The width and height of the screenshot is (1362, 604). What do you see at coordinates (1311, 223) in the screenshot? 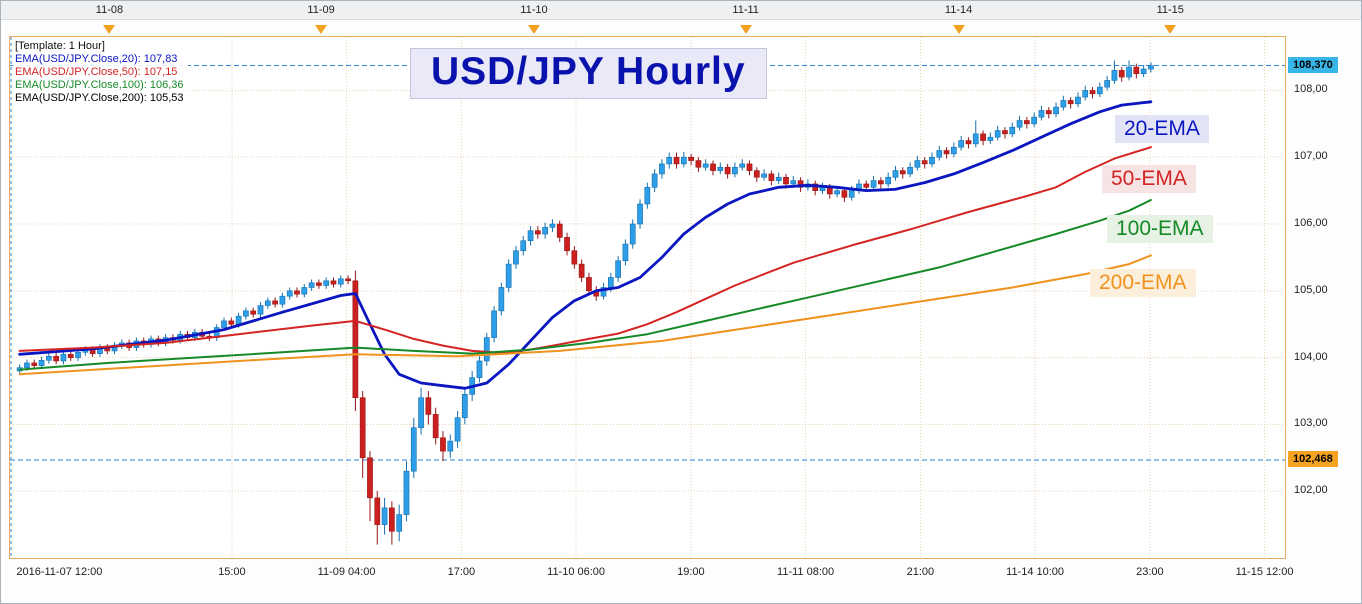
I see `price-tick-label: 106,00` at bounding box center [1311, 223].